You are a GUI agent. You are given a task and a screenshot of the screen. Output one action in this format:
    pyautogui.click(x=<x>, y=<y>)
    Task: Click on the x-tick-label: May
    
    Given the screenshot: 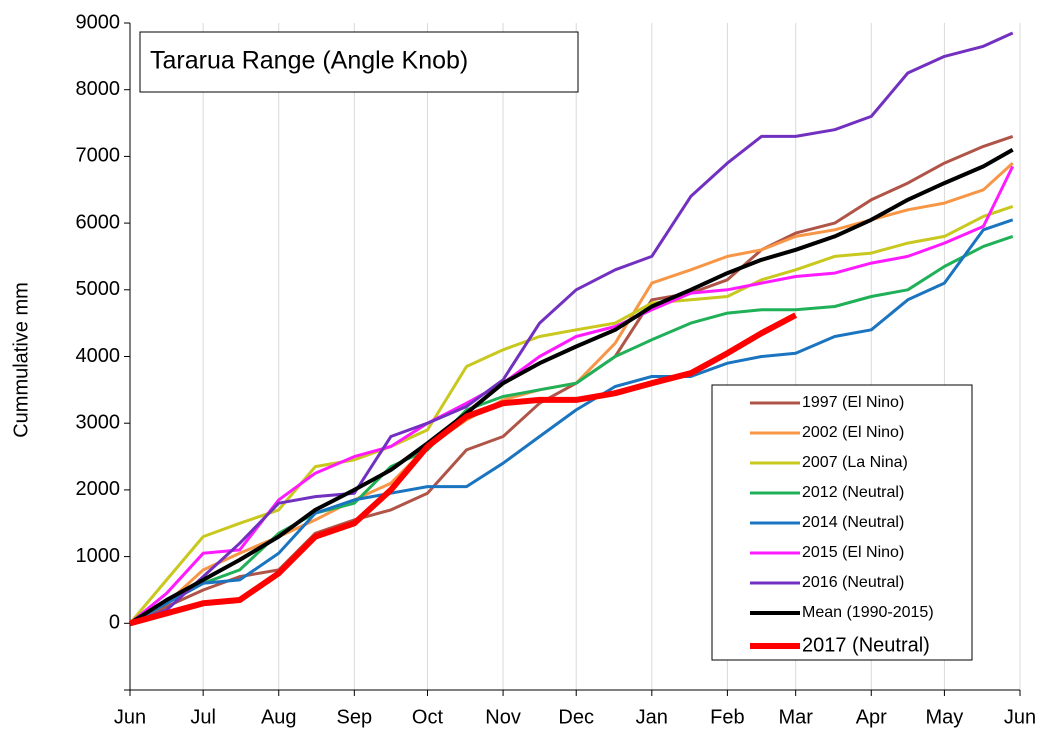 What is the action you would take?
    pyautogui.click(x=945, y=717)
    